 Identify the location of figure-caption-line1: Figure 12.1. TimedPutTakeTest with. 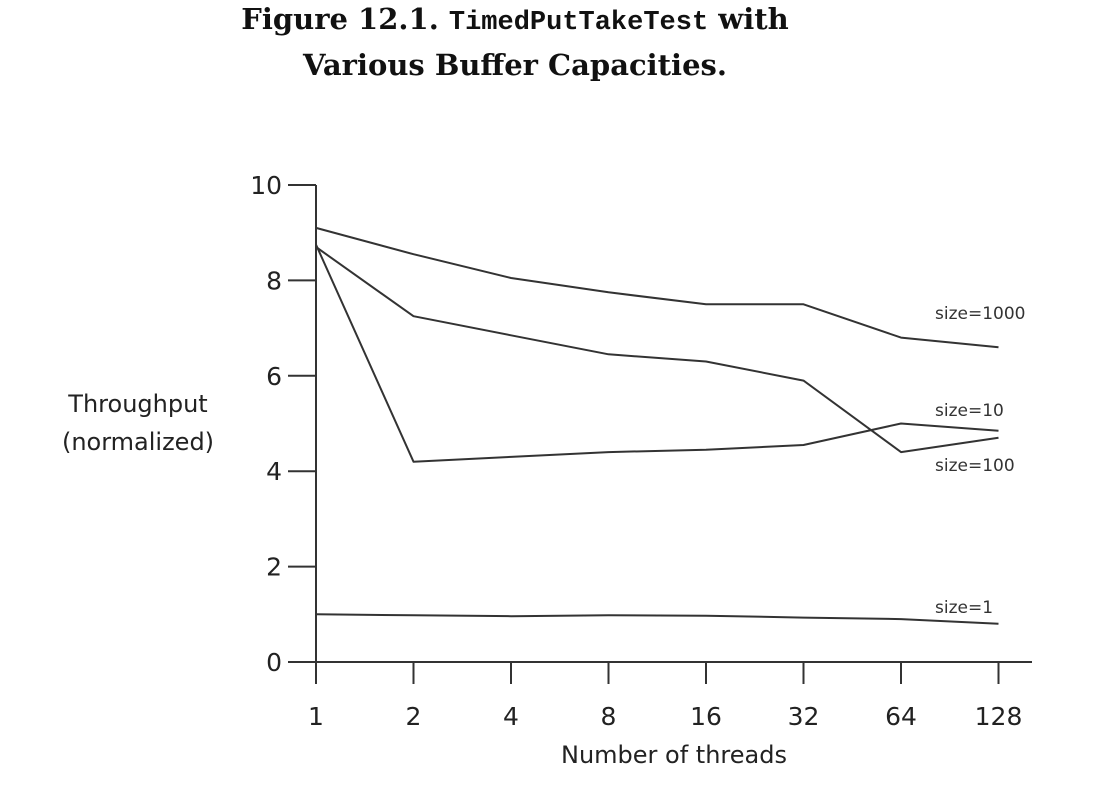
(515, 20).